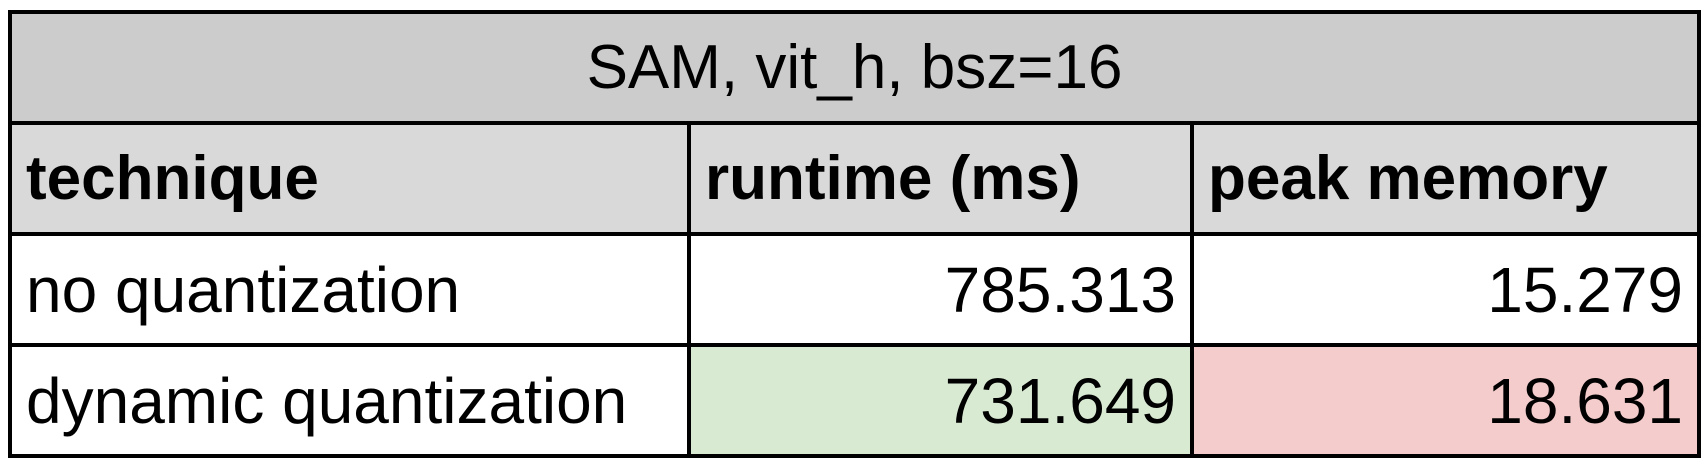 The width and height of the screenshot is (1705, 466). Describe the element at coordinates (940, 289) in the screenshot. I see `cell-runtime-no-quantization: 785.313` at that location.